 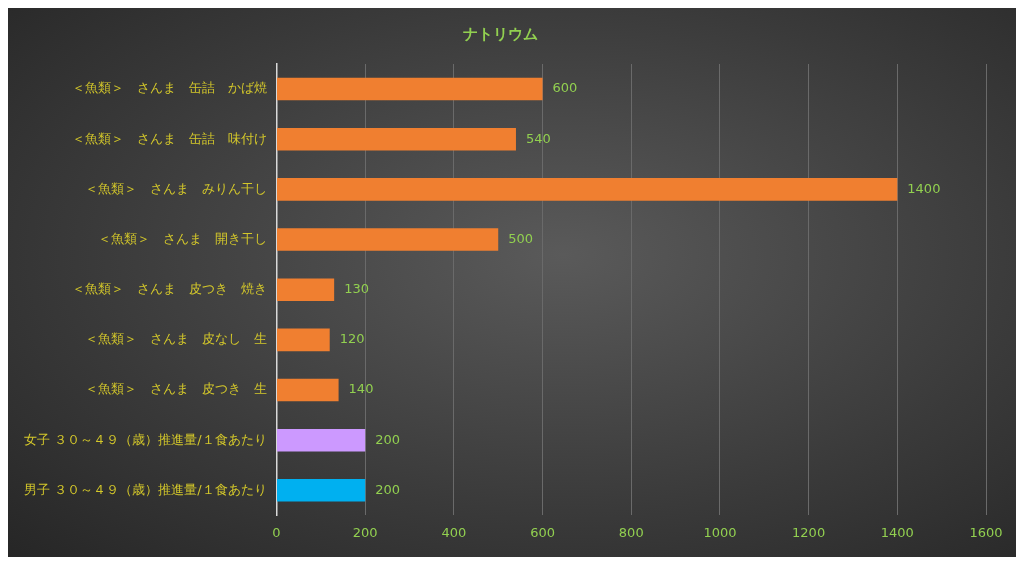 What do you see at coordinates (169, 289) in the screenshot?
I see `y-tick-label: ＜魚類＞ さんま 皮つき 焼き` at bounding box center [169, 289].